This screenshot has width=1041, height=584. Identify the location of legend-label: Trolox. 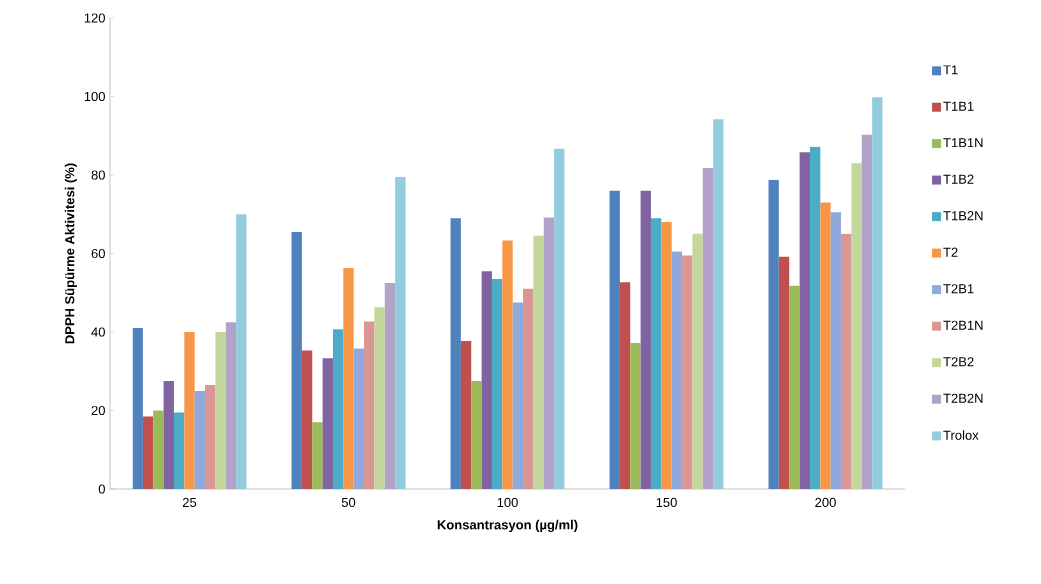
(961, 435).